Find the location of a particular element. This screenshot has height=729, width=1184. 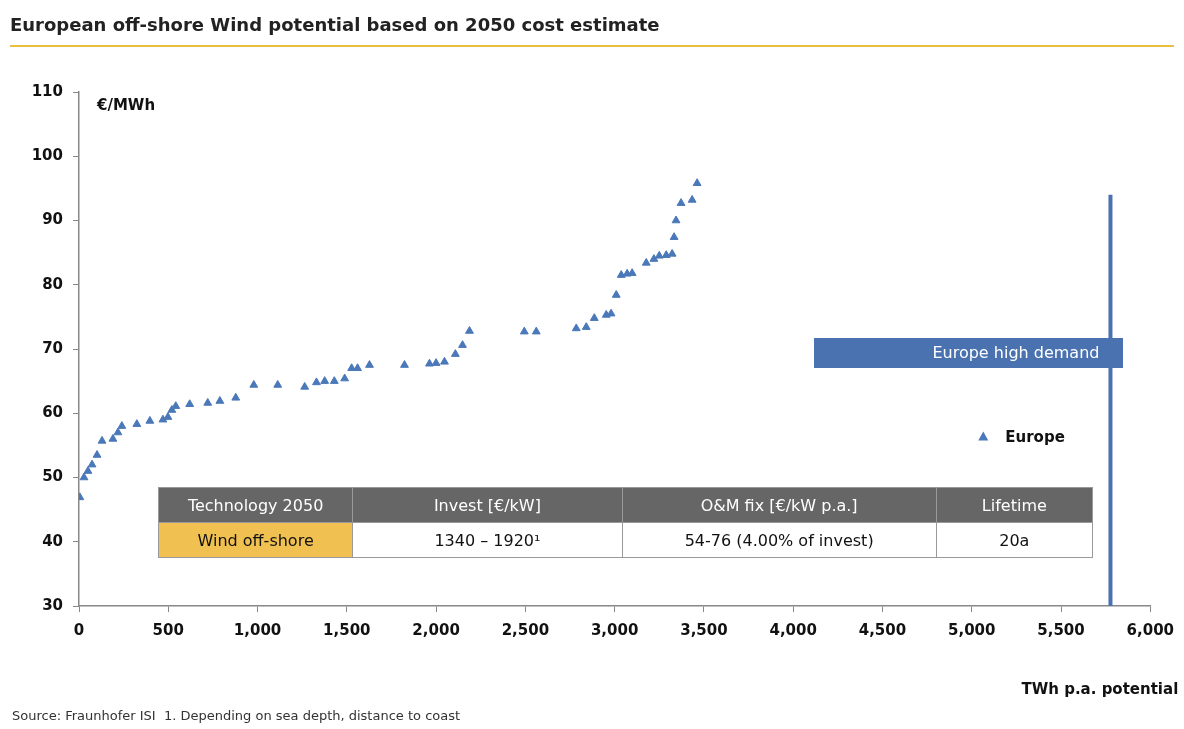

annotation: Lifetime is located at coordinates (1014, 505).